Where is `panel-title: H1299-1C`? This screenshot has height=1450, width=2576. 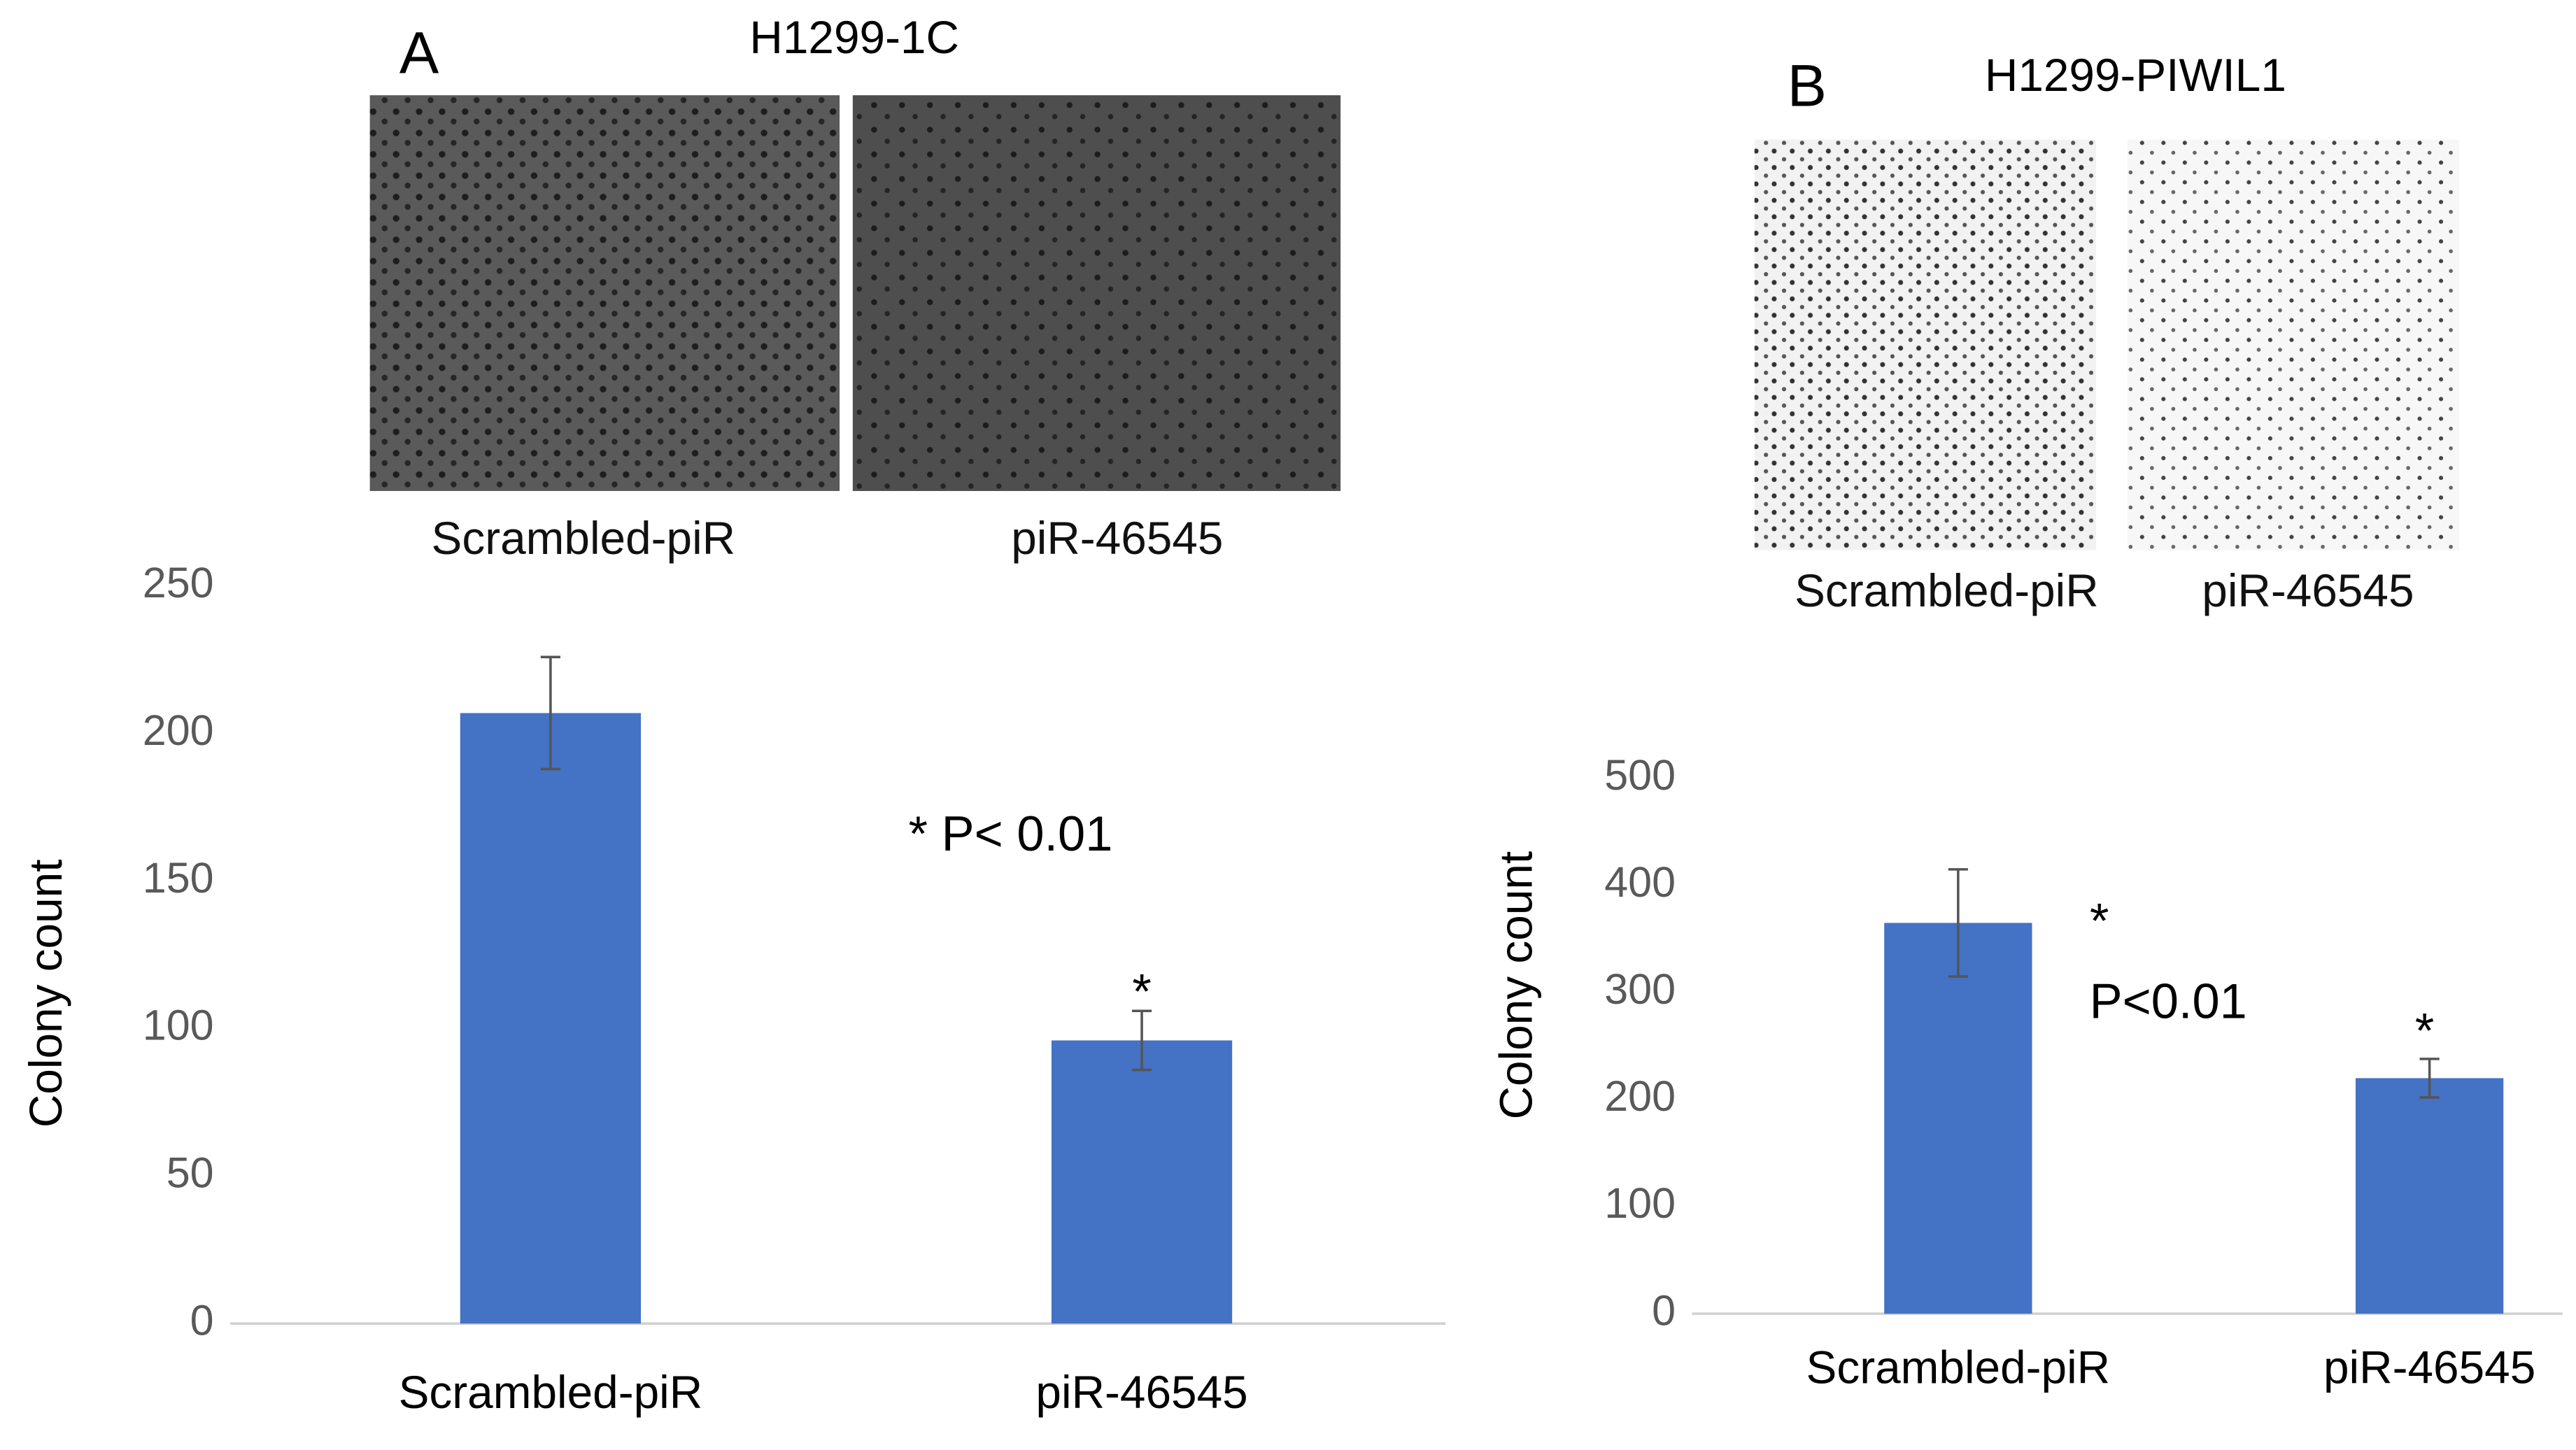
panel-title: H1299-1C is located at coordinates (854, 37).